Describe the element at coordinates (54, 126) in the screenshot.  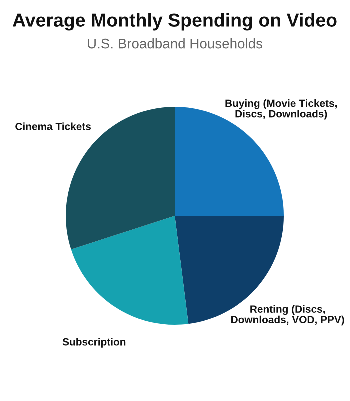
I see `slice-label: Cinema Tickets` at that location.